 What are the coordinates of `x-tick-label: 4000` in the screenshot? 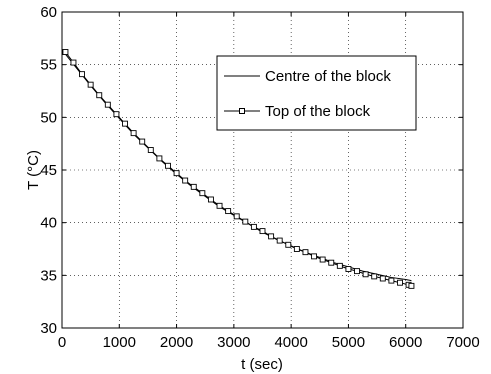 It's located at (290, 342).